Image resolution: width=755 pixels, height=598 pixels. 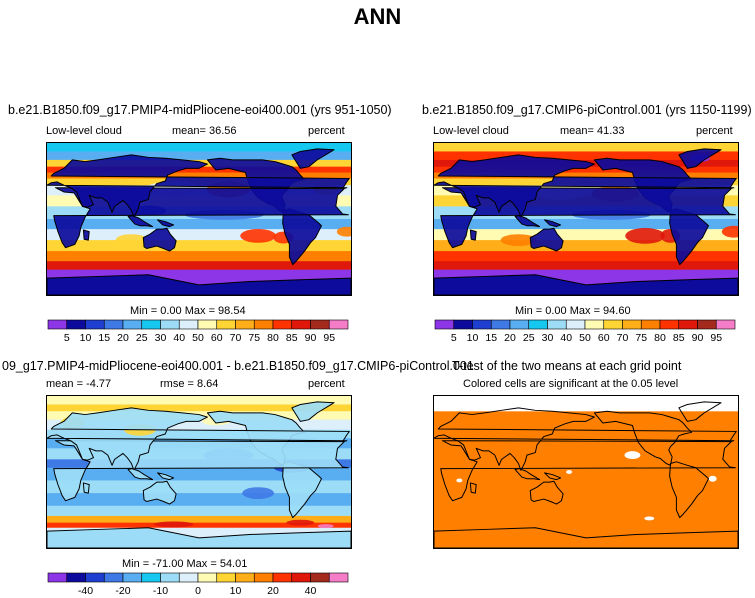 I want to click on colorbar-label: 15, so click(x=104, y=338).